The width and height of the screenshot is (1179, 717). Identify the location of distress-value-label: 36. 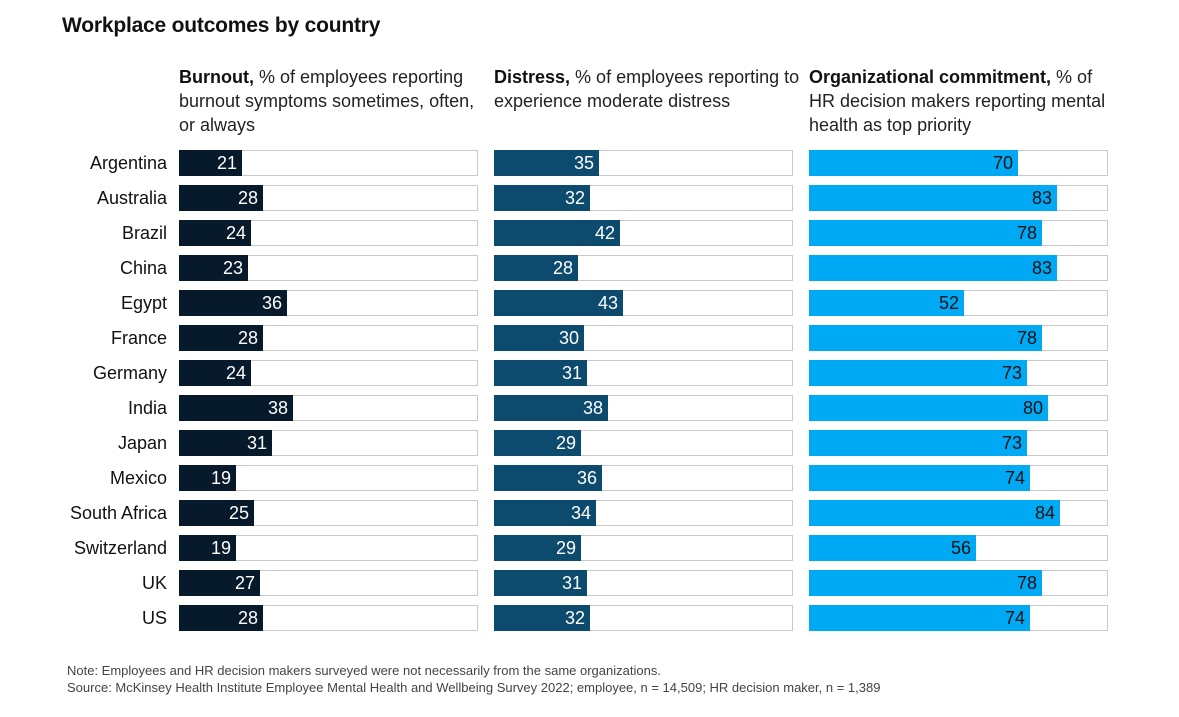
(586, 478).